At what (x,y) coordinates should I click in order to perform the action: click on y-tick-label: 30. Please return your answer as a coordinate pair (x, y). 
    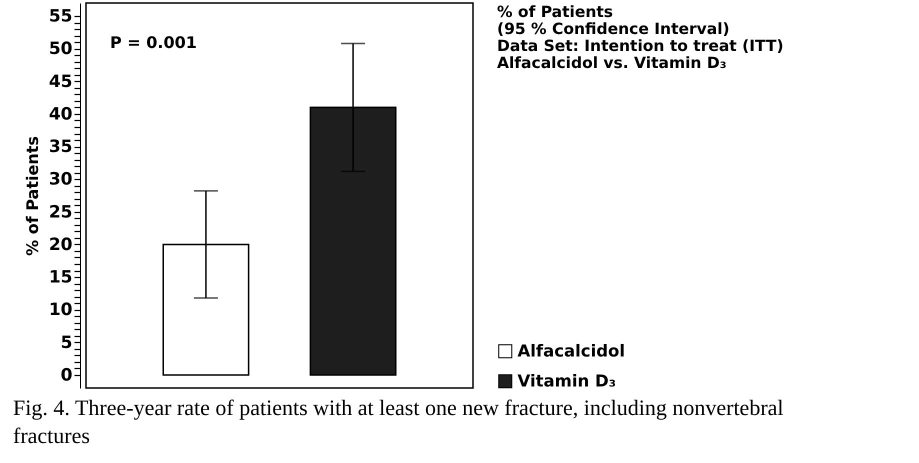
    Looking at the image, I should click on (60, 180).